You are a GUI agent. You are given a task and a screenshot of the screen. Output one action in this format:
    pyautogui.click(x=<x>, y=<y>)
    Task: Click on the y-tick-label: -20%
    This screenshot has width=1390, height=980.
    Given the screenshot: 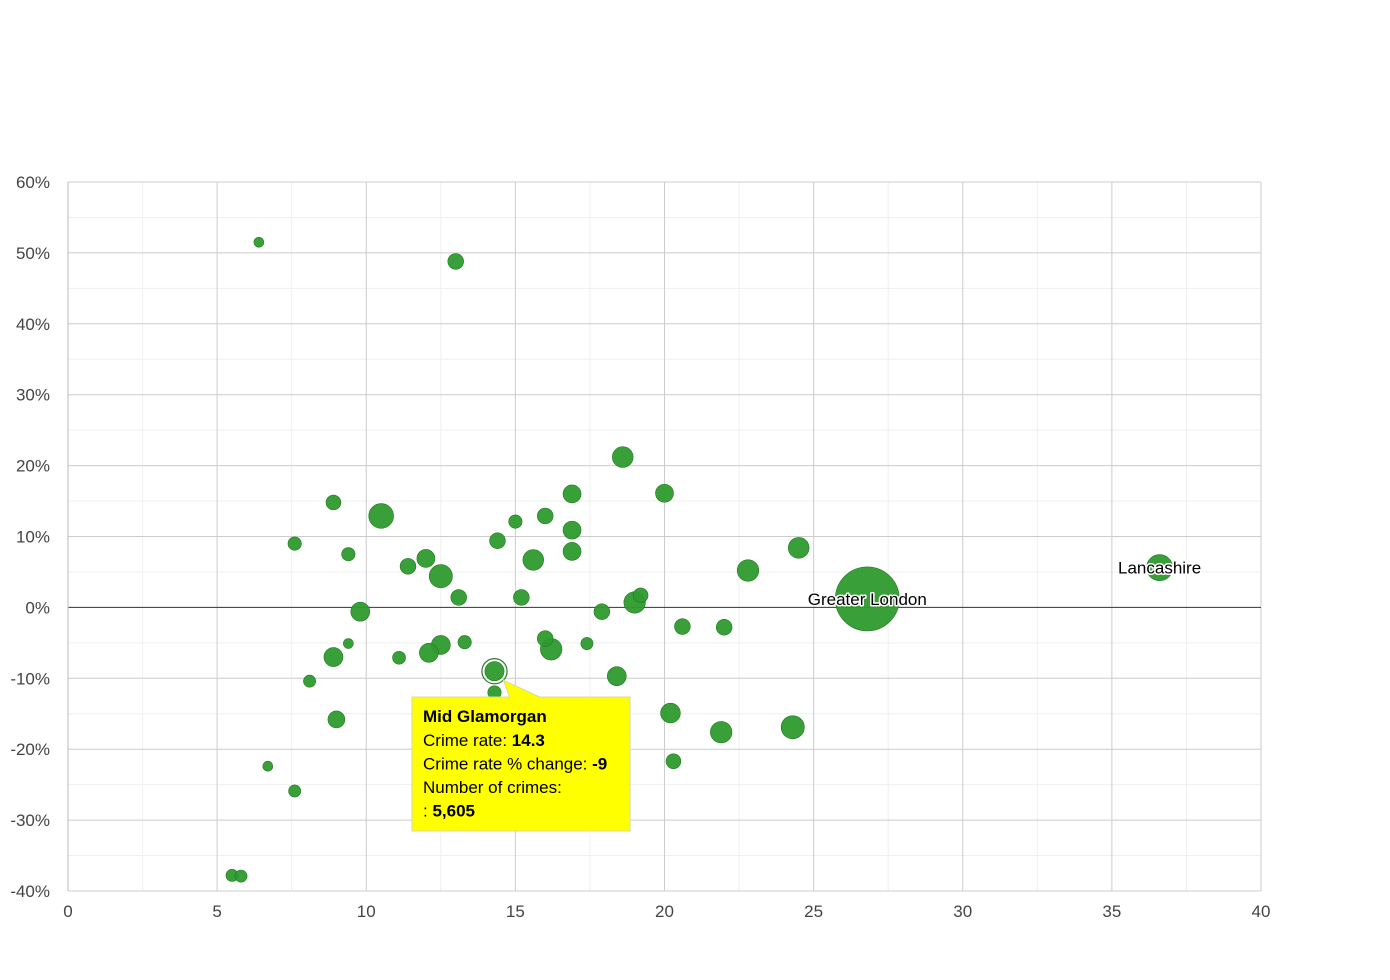 What is the action you would take?
    pyautogui.click(x=30, y=749)
    